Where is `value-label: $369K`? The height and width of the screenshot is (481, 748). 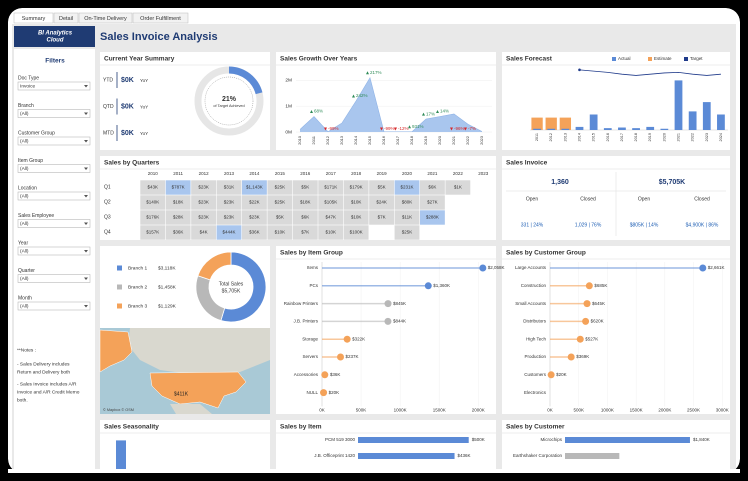 value-label: $369K is located at coordinates (582, 356).